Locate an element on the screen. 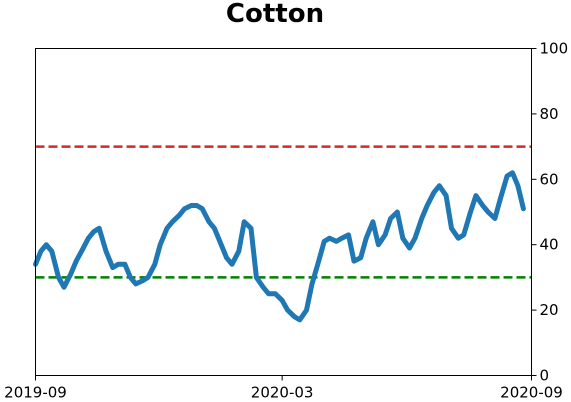  y-tick-label: 60 is located at coordinates (549, 179).